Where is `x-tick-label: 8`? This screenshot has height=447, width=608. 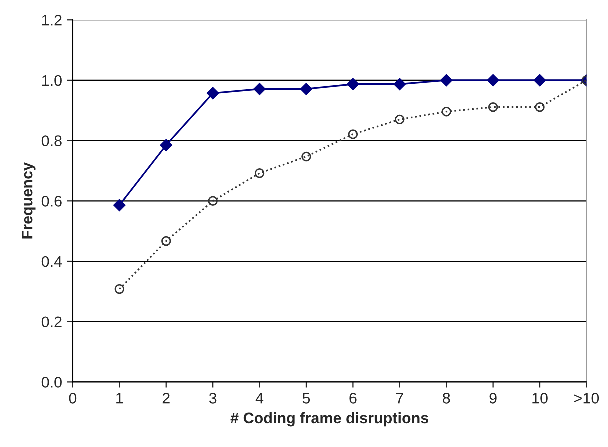
x-tick-label: 8 is located at coordinates (446, 398).